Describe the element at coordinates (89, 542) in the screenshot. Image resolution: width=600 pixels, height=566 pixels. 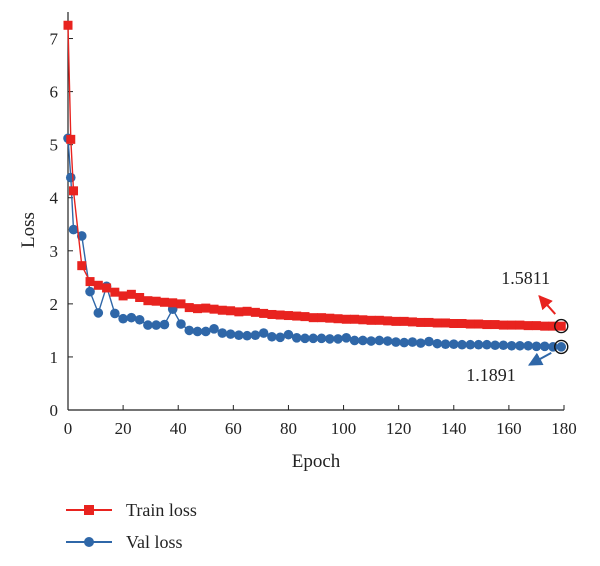
I see `legend-swatch-val` at that location.